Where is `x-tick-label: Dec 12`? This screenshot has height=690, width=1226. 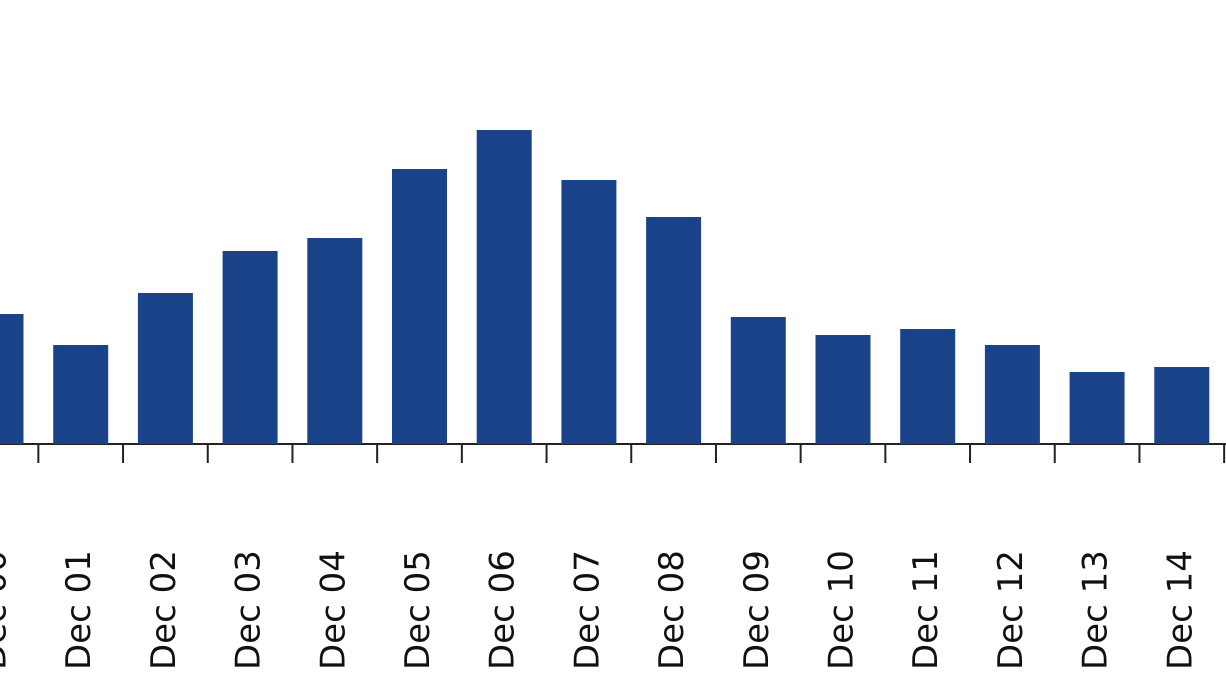
x-tick-label: Dec 12 is located at coordinates (1011, 610).